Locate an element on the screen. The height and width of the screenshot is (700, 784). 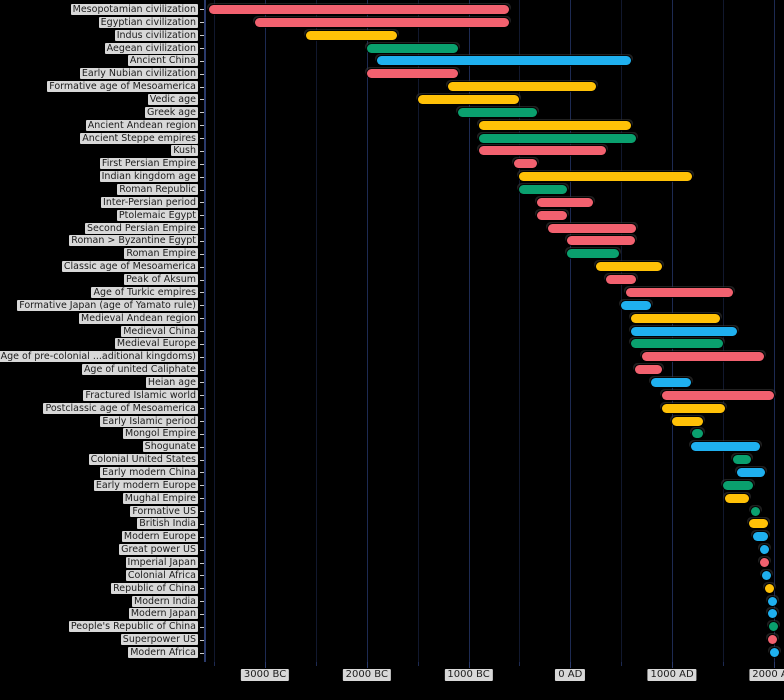
category-label: Egyptian civilization is located at coordinates (148, 22).